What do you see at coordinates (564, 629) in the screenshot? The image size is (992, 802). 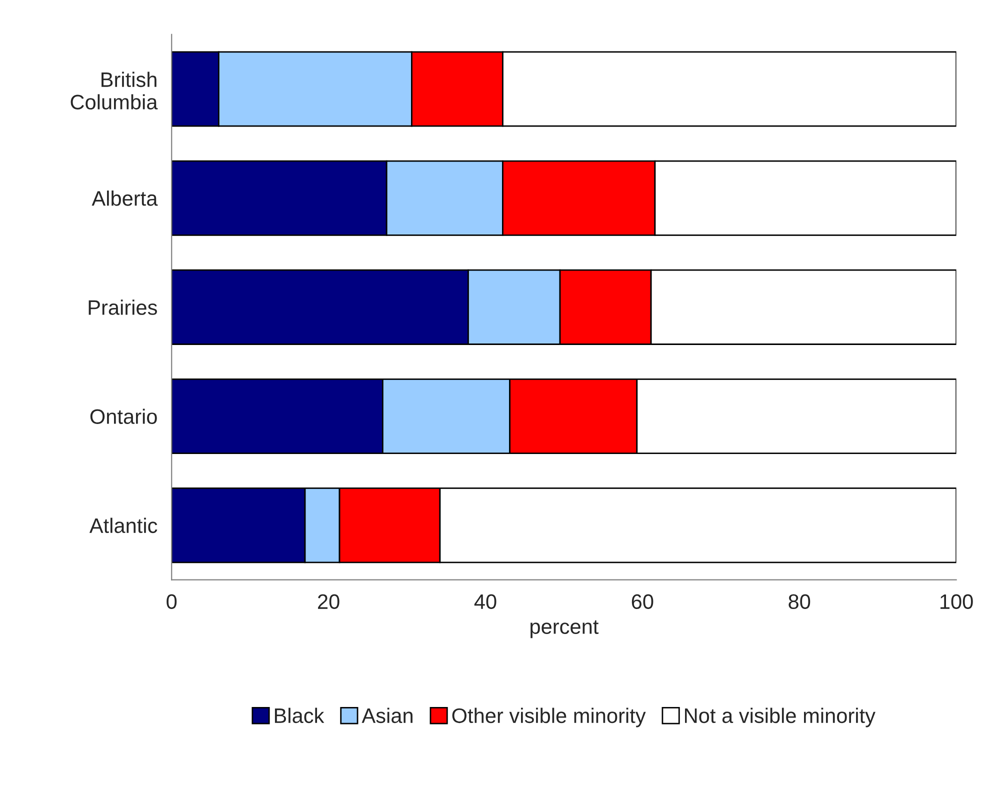 I see `x-axis-title: percent` at bounding box center [564, 629].